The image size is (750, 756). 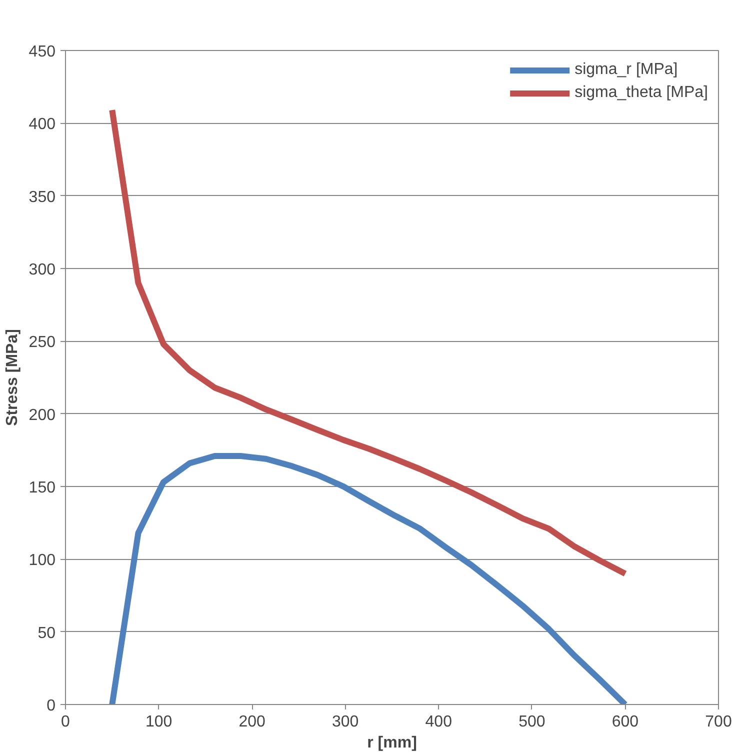 What do you see at coordinates (438, 722) in the screenshot?
I see `x-tick-label: 400` at bounding box center [438, 722].